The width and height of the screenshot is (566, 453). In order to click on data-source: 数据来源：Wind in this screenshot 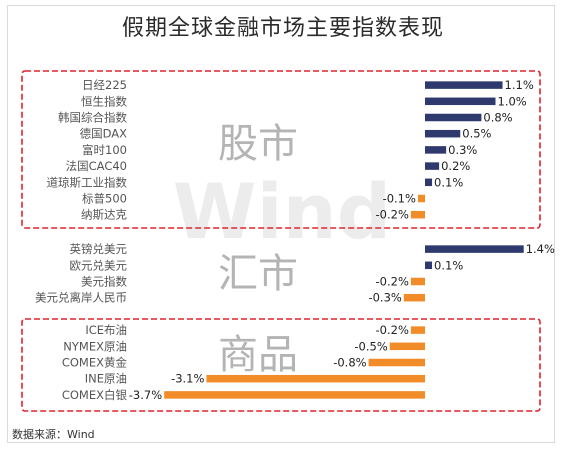, I will do `click(53, 434)`.